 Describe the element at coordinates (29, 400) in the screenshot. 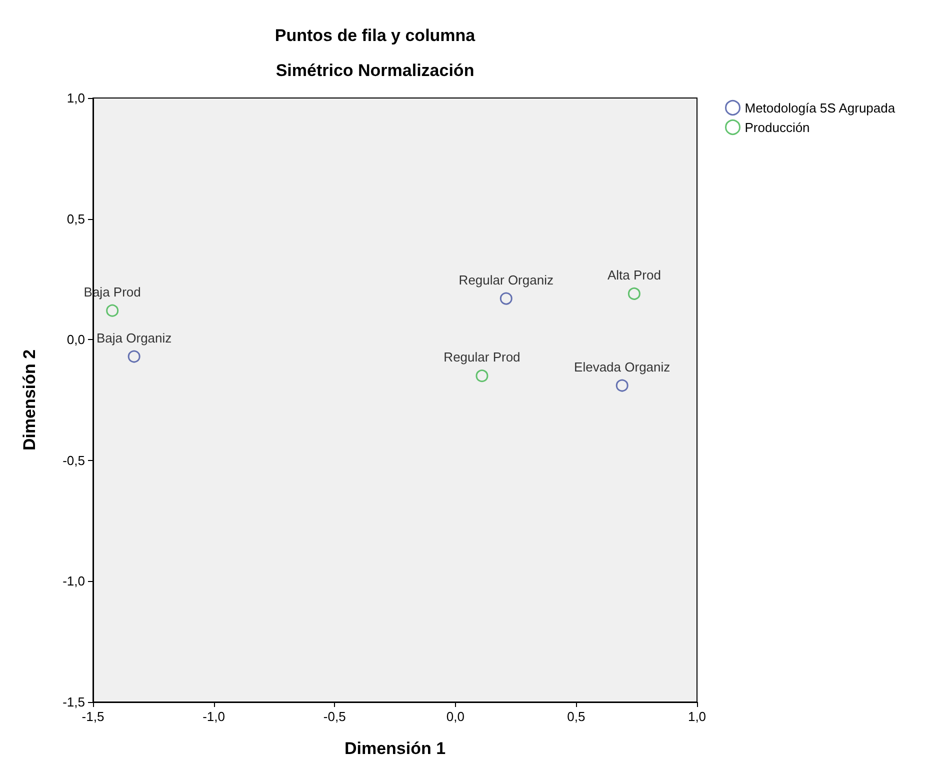

I see `y-axis-title: Dimensión 2` at that location.